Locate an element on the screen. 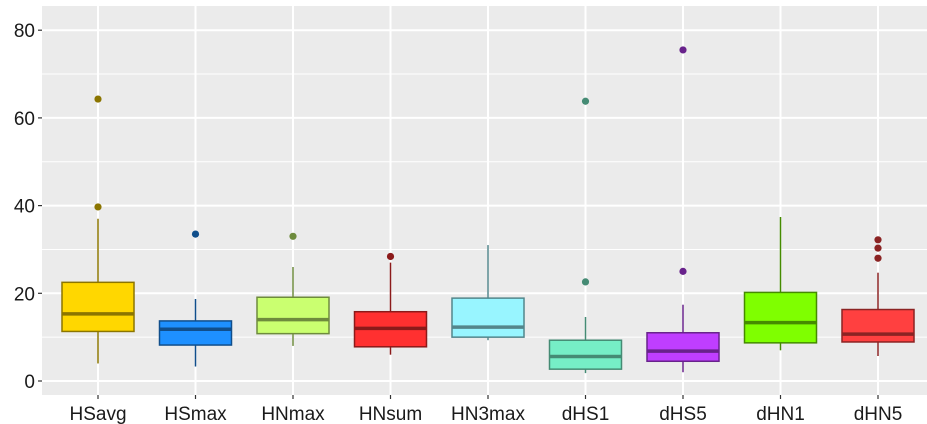 This screenshot has width=927, height=424. box-dHS1 is located at coordinates (585, 235).